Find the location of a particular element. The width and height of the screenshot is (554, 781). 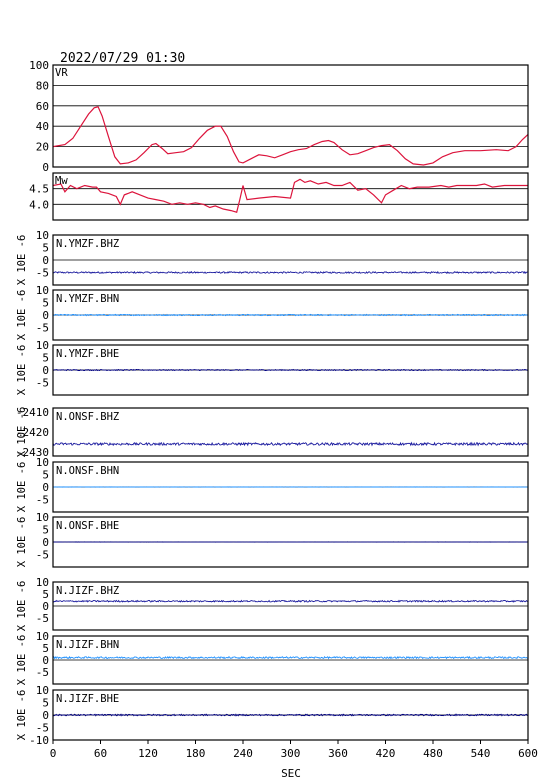

n-jizf-bhn-unit-label: X 10E -6 is located at coordinates (22, 660).